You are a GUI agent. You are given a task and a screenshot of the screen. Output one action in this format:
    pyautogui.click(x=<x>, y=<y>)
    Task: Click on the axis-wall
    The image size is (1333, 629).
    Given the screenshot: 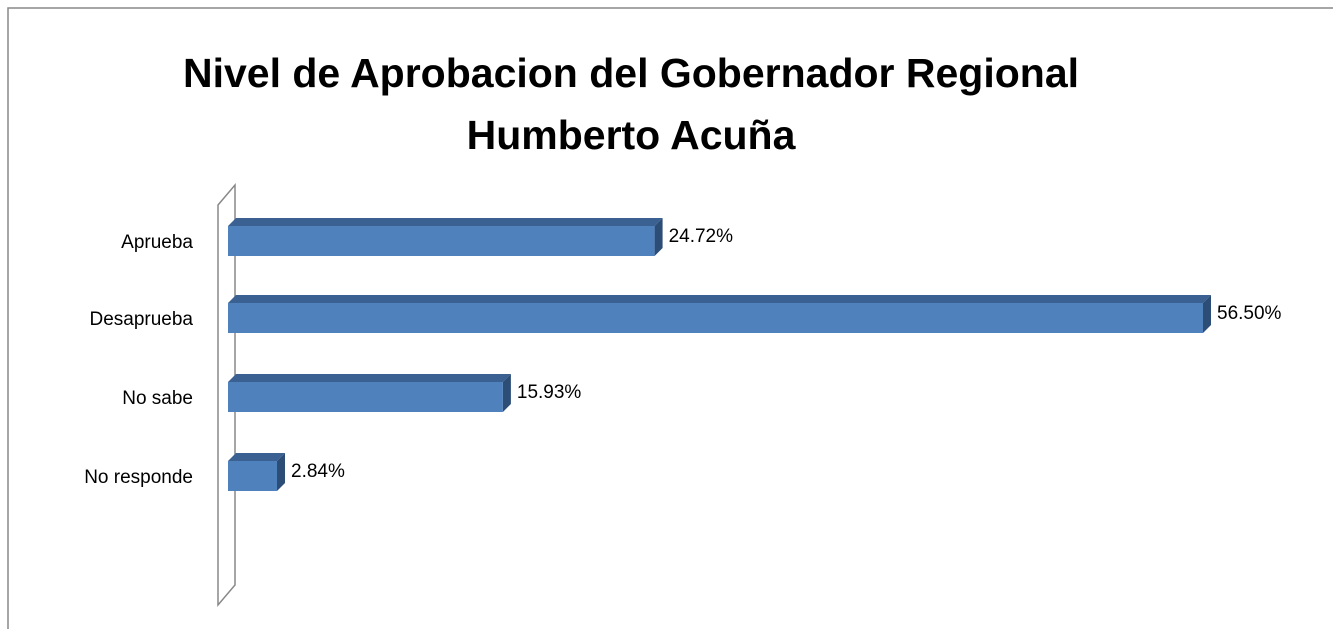 What is the action you would take?
    pyautogui.click(x=226, y=395)
    